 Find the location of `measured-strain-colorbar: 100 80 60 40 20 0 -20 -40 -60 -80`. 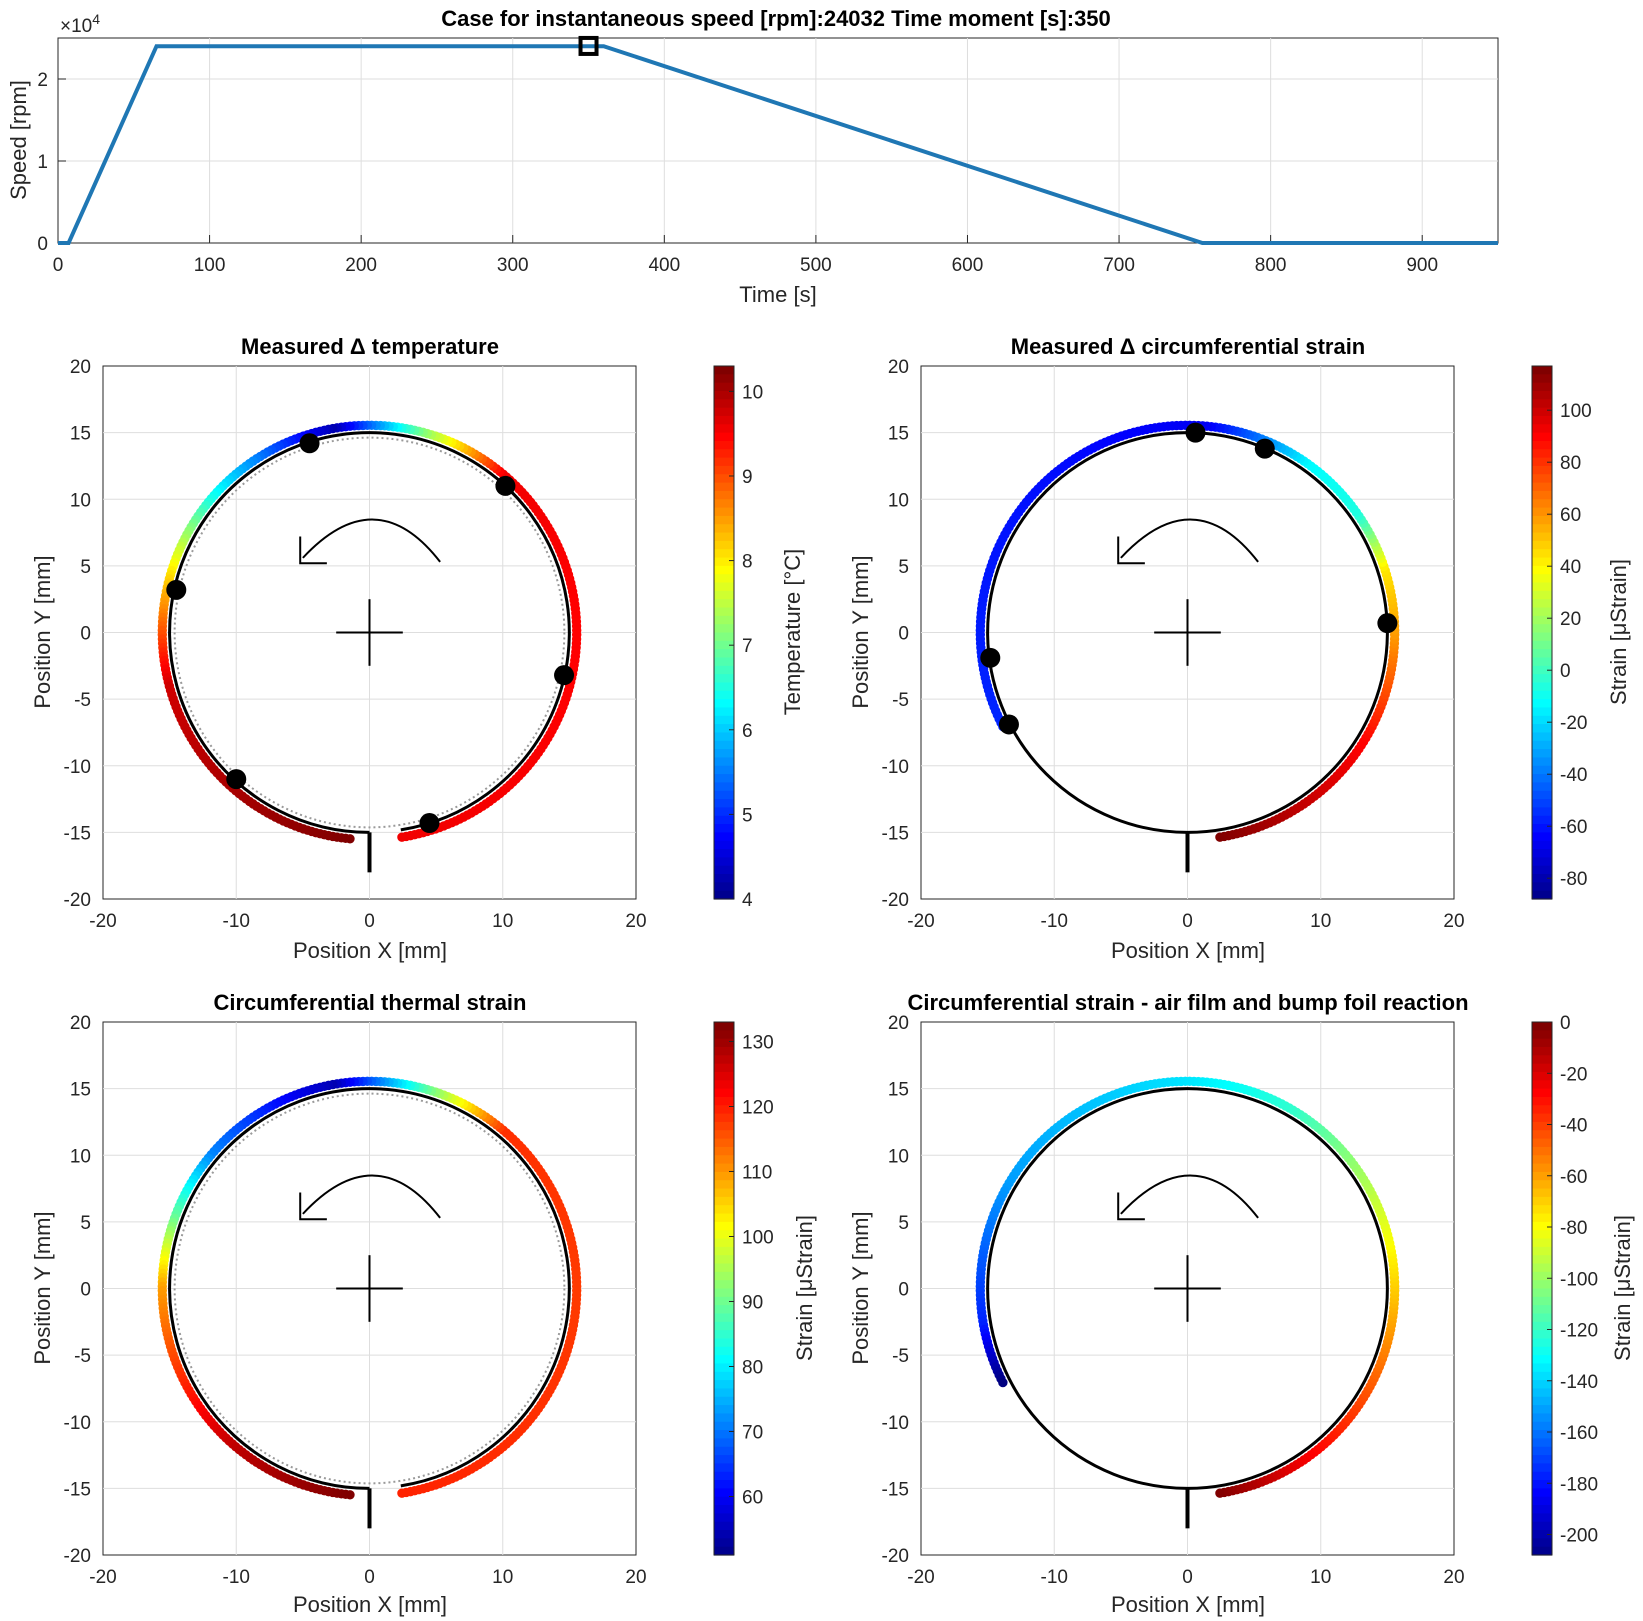

measured-strain-colorbar: 100 80 60 40 20 0 -20 -40 -60 -80 is located at coordinates (1561, 632).